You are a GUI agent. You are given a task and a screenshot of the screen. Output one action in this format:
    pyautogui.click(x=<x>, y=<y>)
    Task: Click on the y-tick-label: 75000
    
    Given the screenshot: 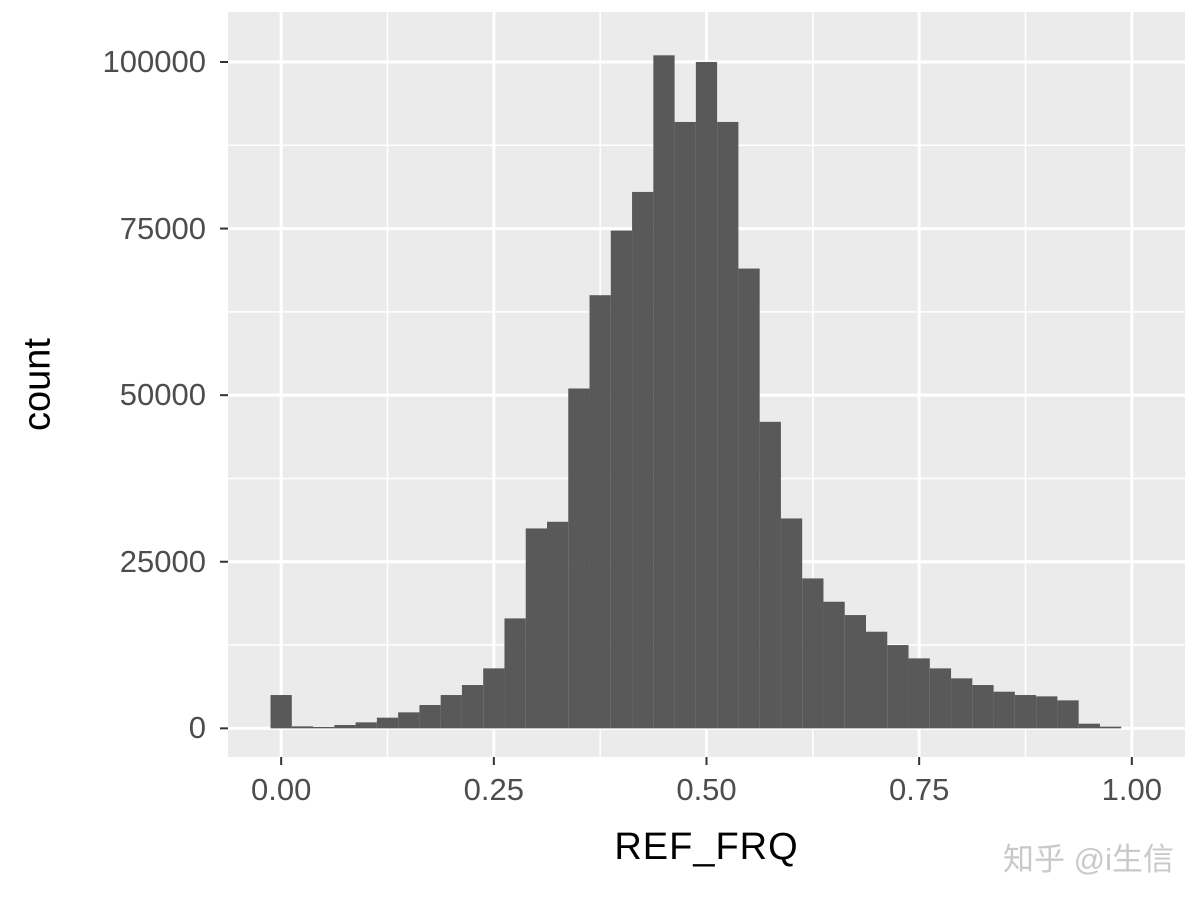 What is the action you would take?
    pyautogui.click(x=162, y=228)
    